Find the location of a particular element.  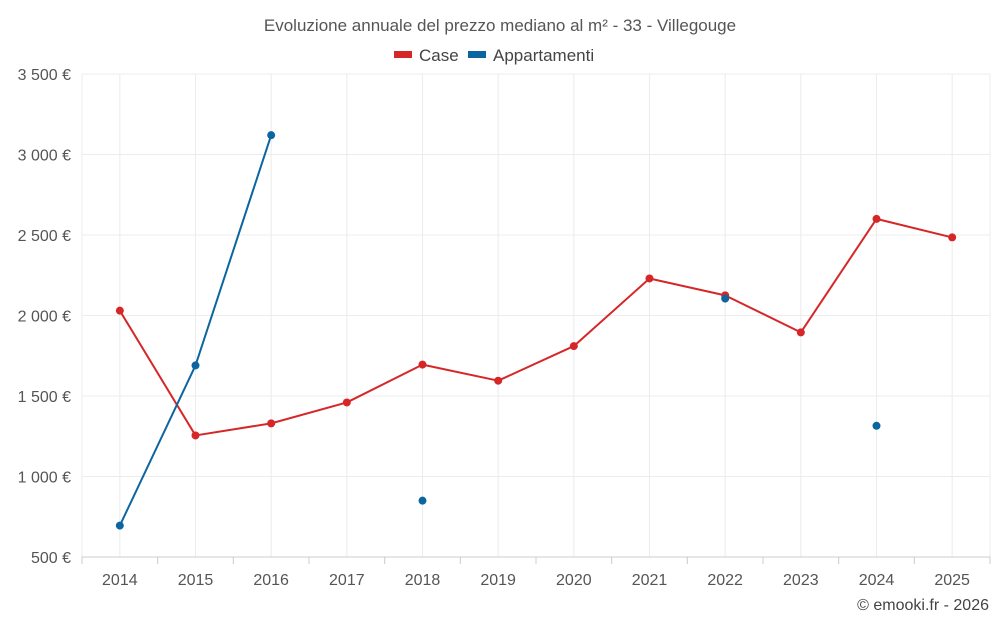

x-tick-label: 2024 is located at coordinates (877, 580).